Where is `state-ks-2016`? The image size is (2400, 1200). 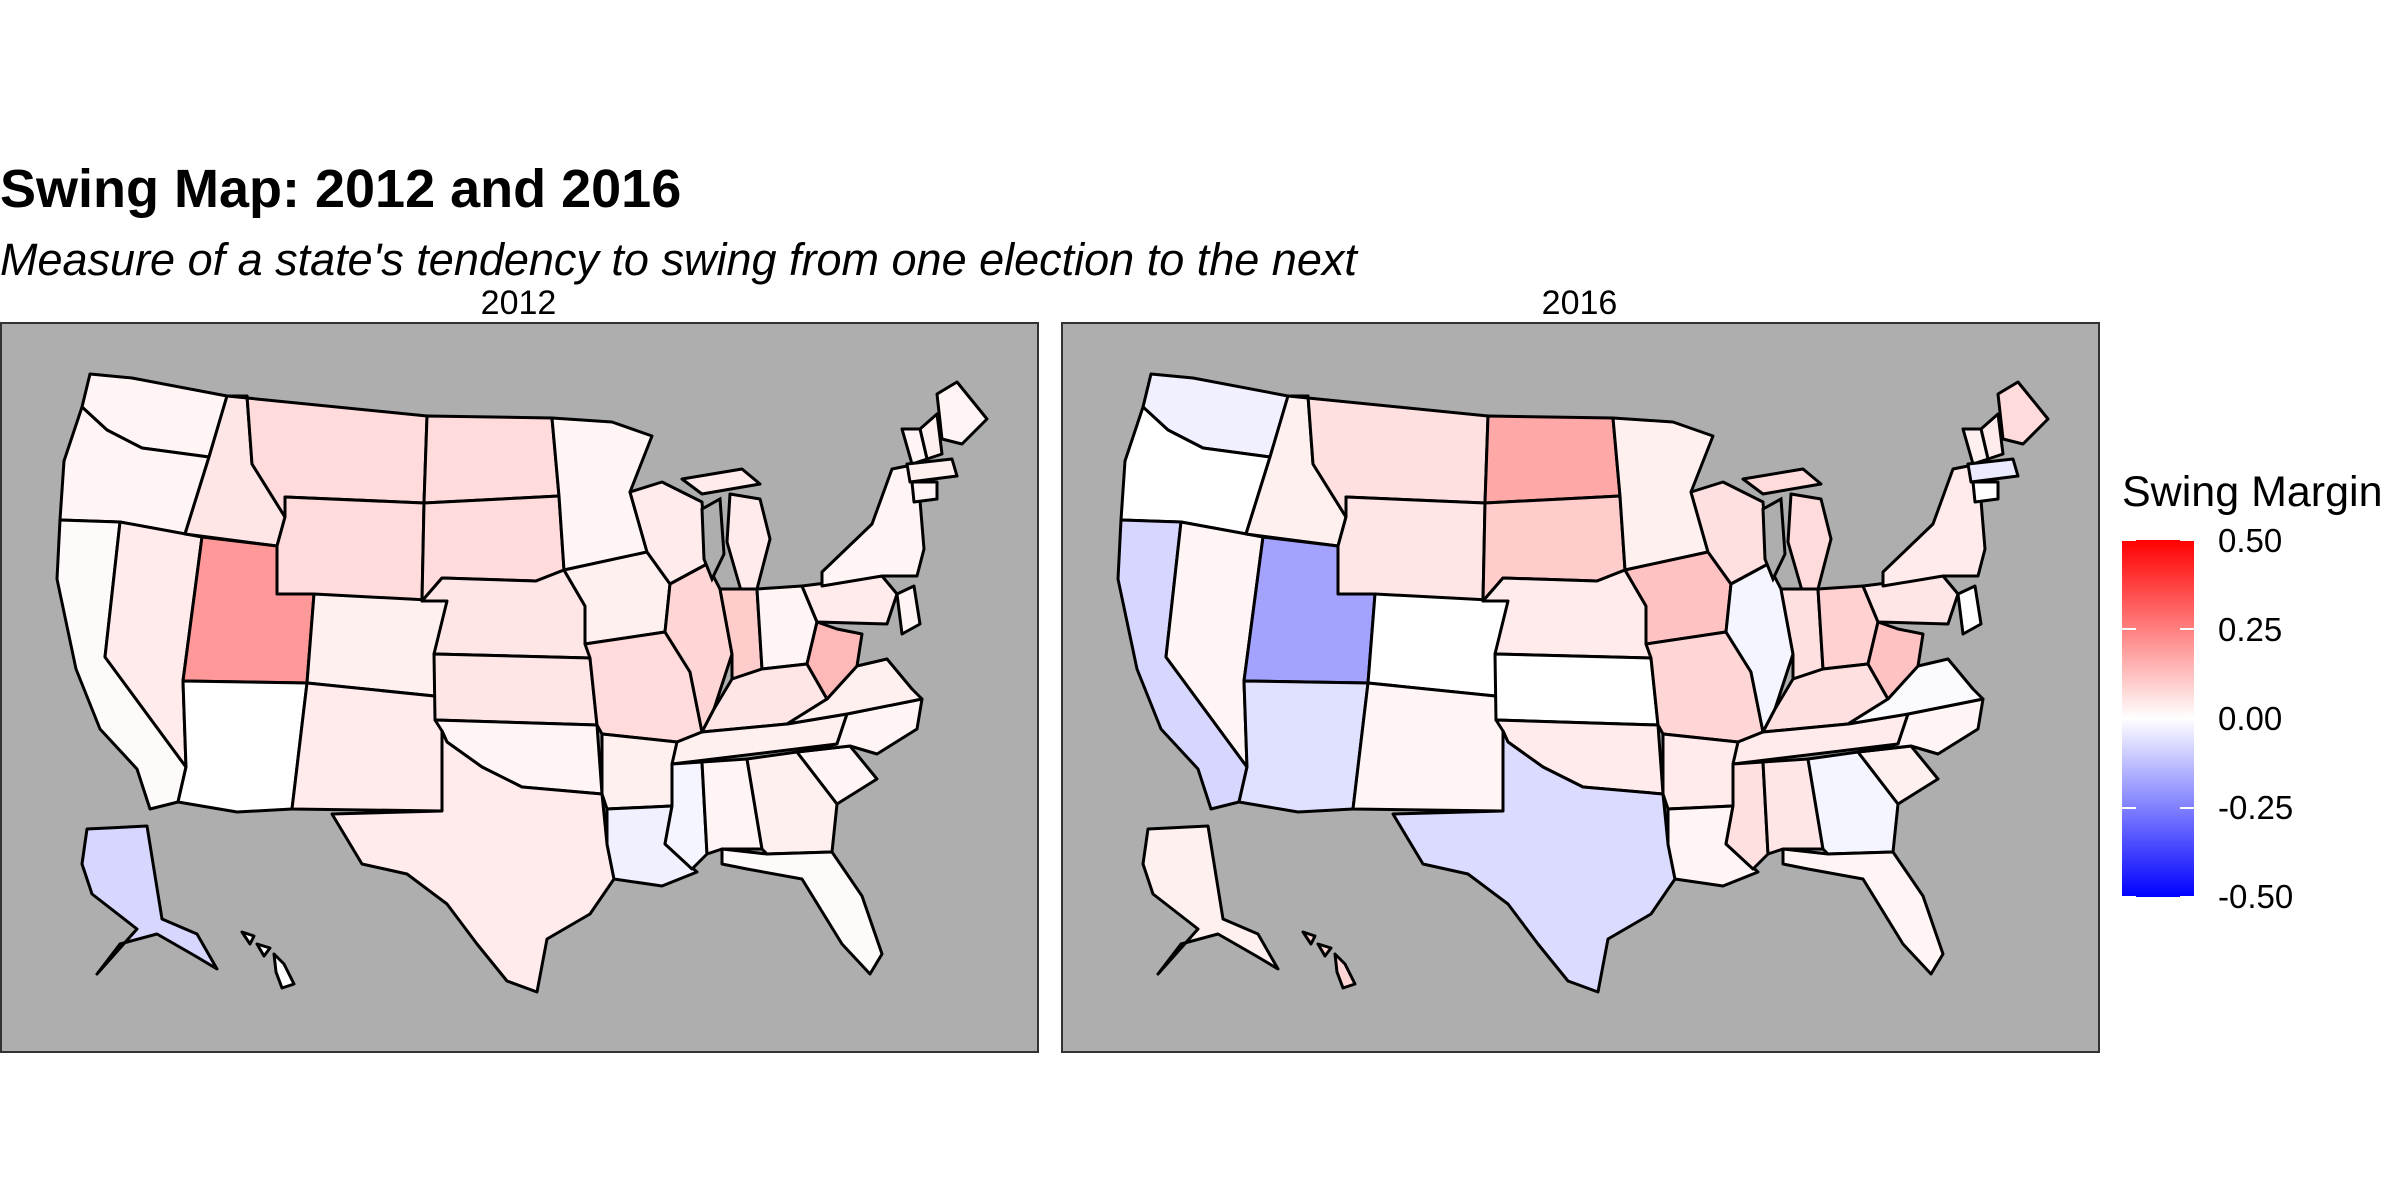
state-ks-2016 is located at coordinates (1576, 689).